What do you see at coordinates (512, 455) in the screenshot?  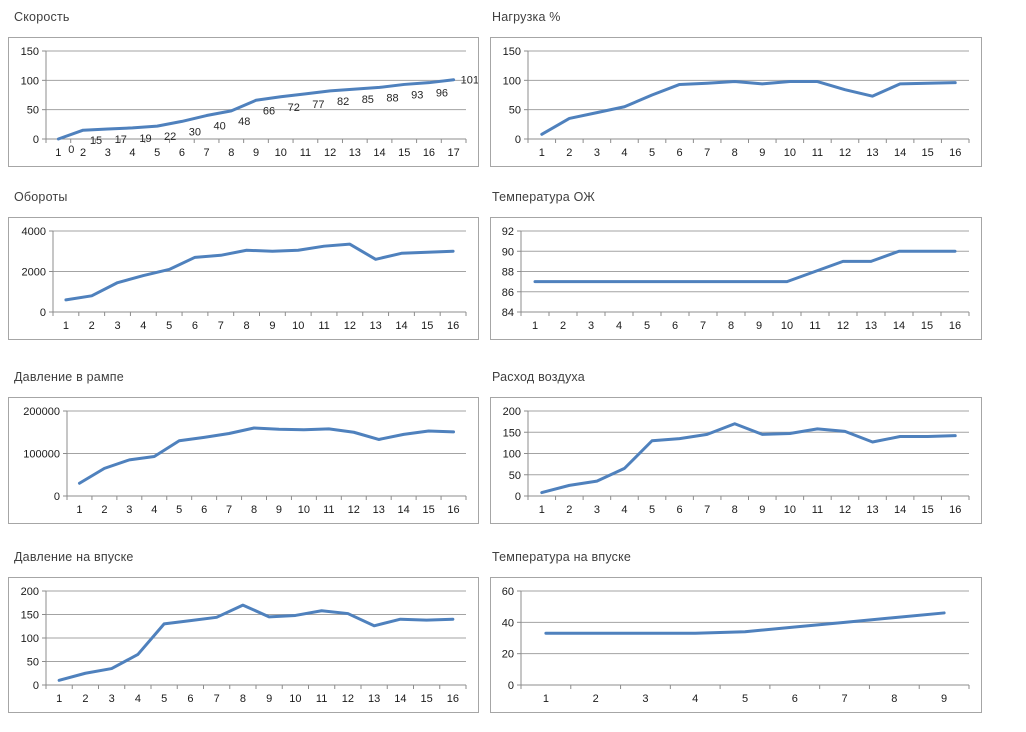 I see `svg-text: 100` at bounding box center [512, 455].